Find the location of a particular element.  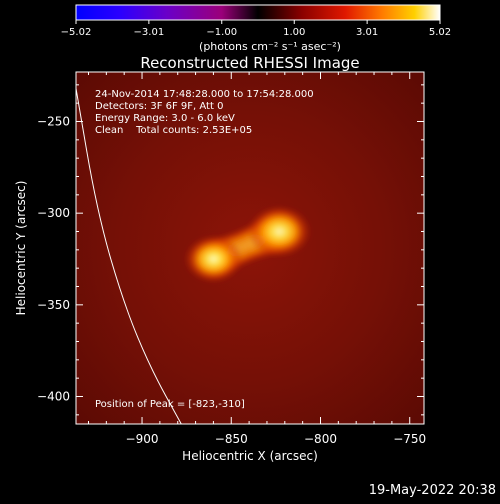

colorbar-tick-label: 3.01 is located at coordinates (367, 32).